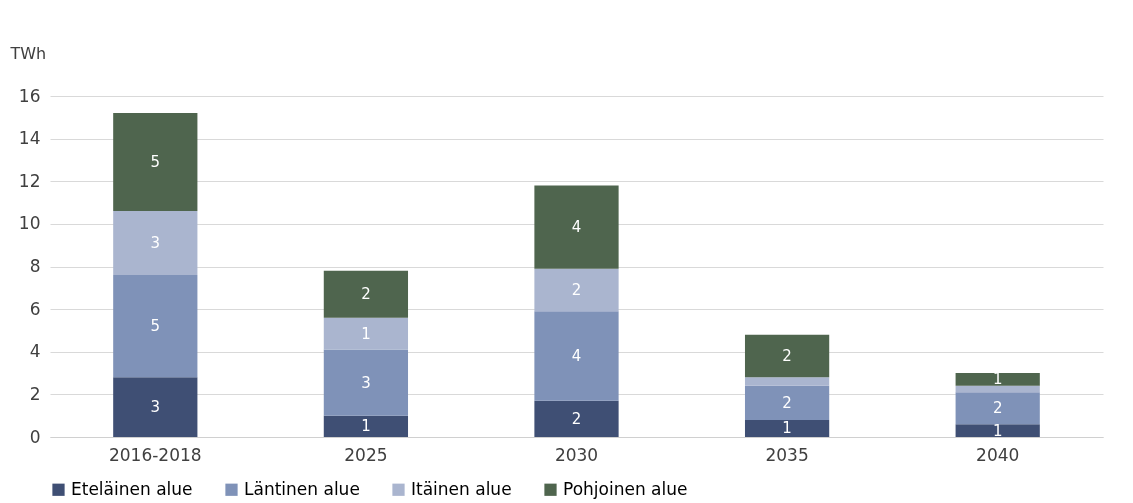 The width and height of the screenshot is (1133, 503). I want to click on legend-label: Itäinen alue, so click(461, 488).